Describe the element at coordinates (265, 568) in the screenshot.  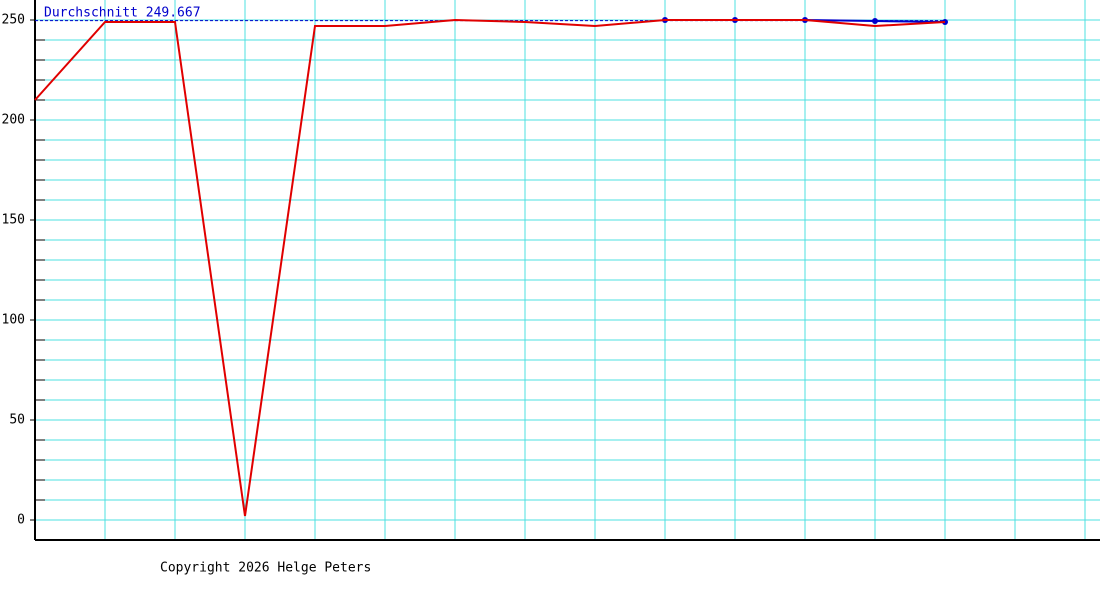
I see `copyright: Copyright 2026 Helge Peters` at that location.